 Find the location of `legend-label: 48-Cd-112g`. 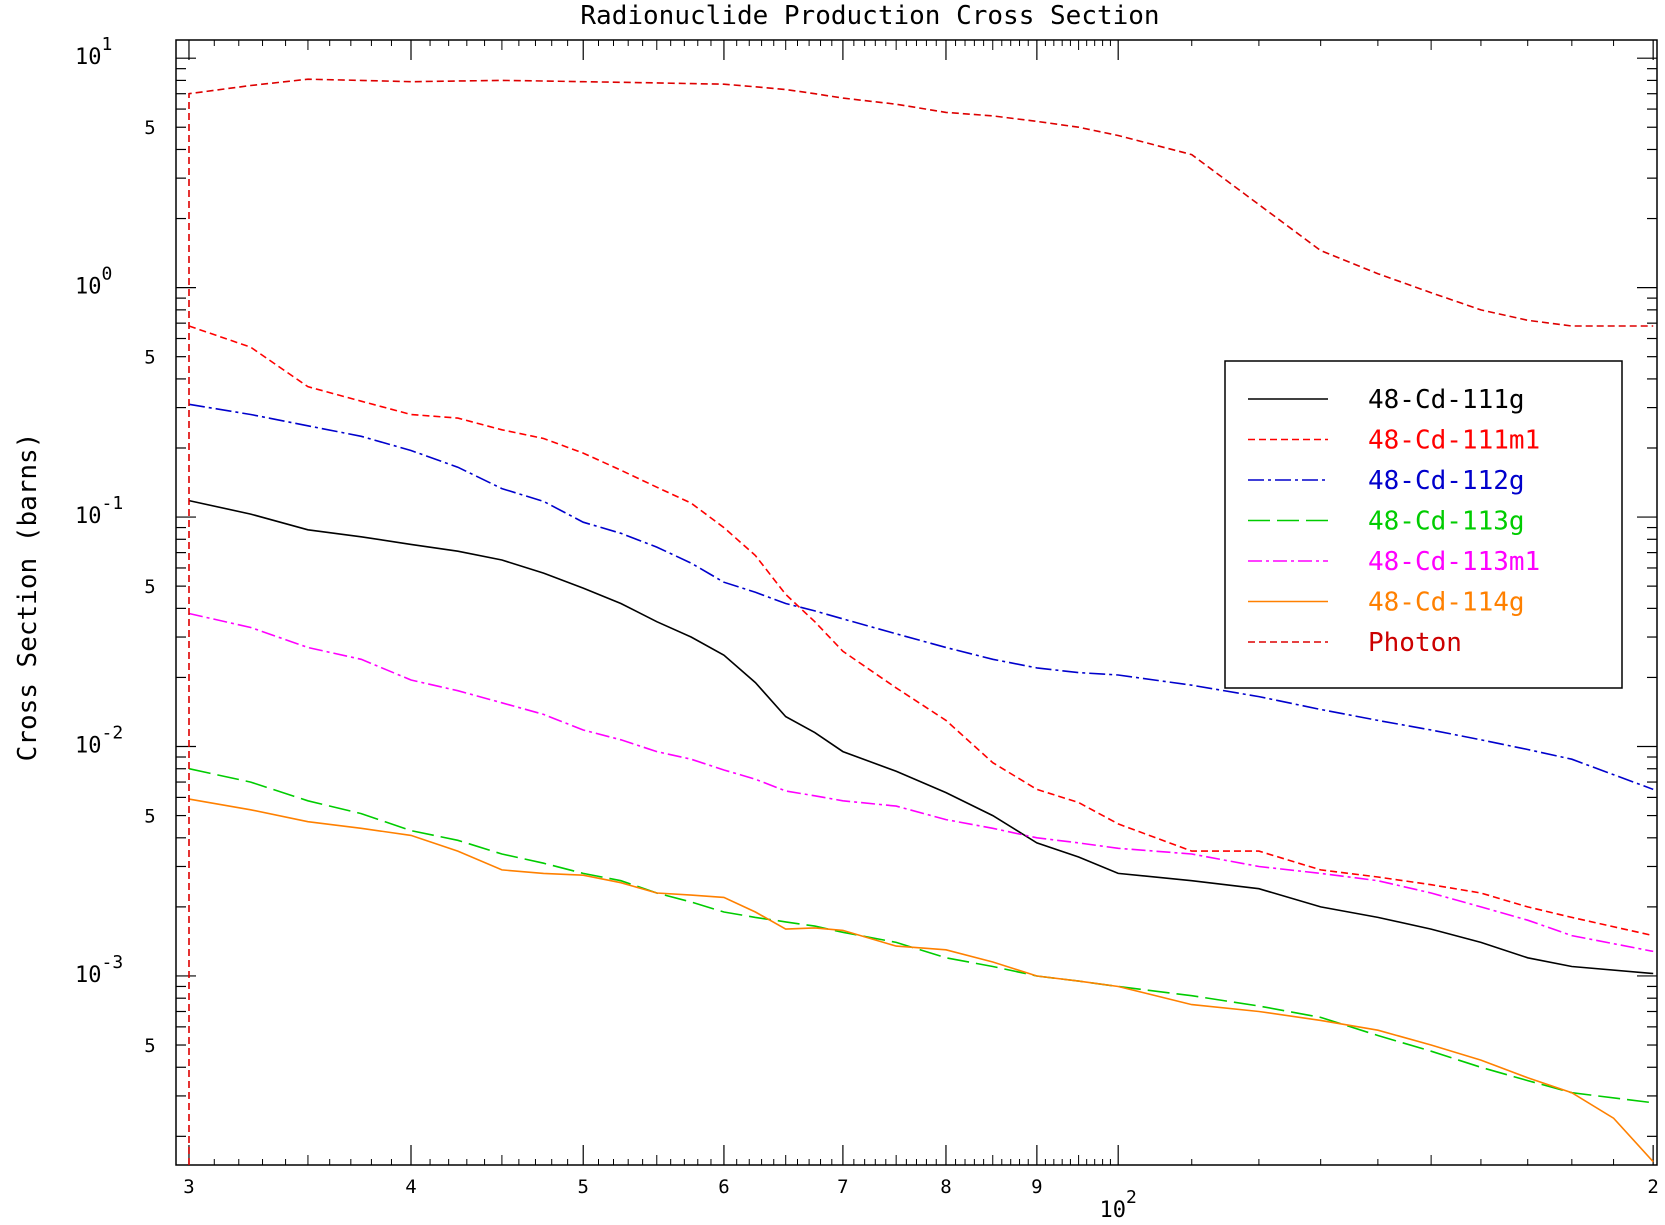

legend-label: 48-Cd-112g is located at coordinates (1446, 481).